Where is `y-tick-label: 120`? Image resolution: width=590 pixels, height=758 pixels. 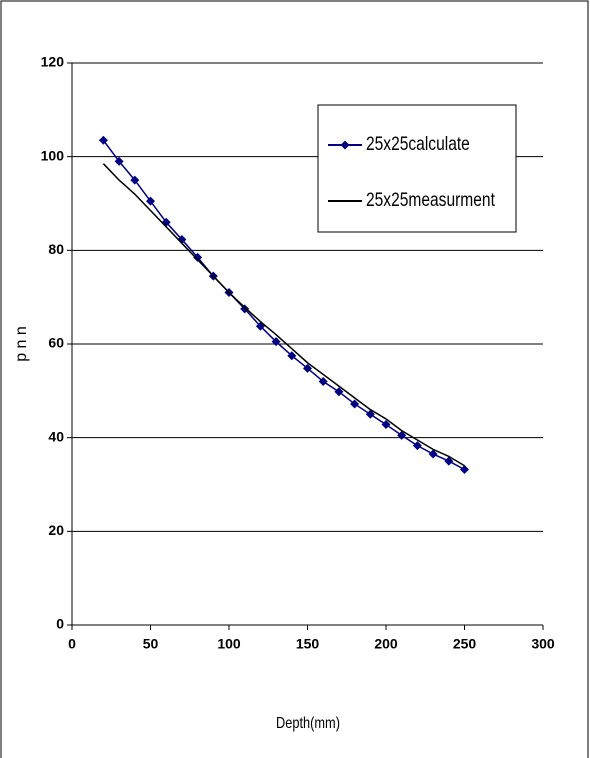 y-tick-label: 120 is located at coordinates (53, 62).